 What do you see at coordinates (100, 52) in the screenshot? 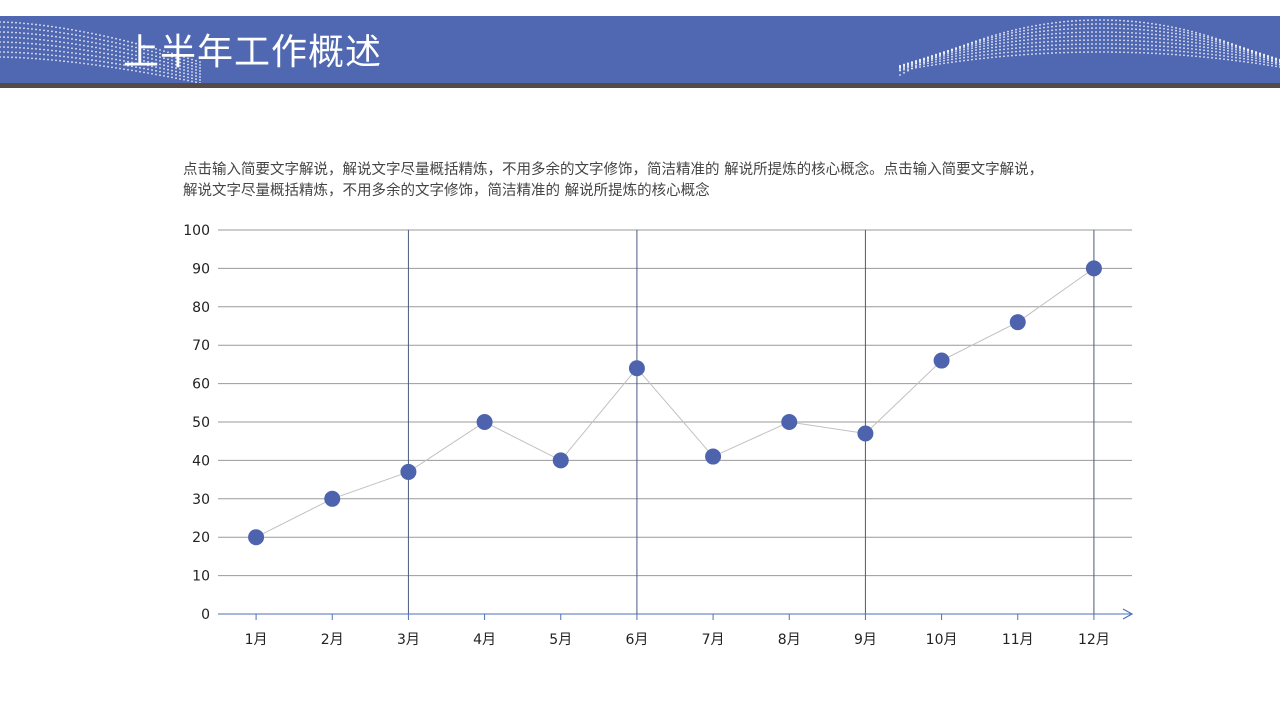
I see `dot-wave-decoration-left-icon` at bounding box center [100, 52].